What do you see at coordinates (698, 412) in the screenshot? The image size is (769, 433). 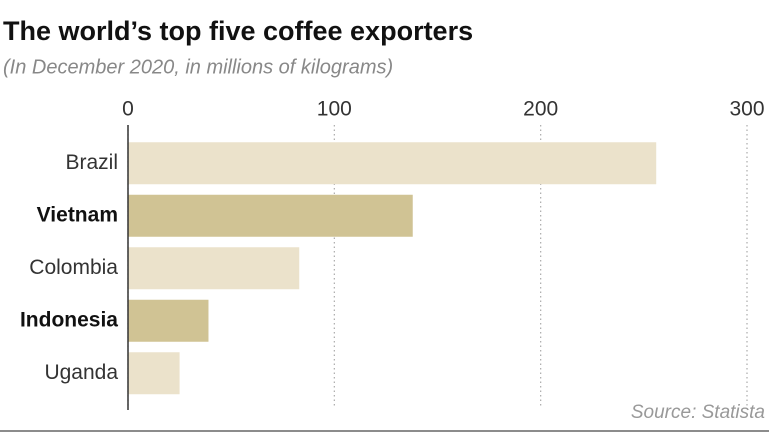 I see `source-note: Source: Statista` at bounding box center [698, 412].